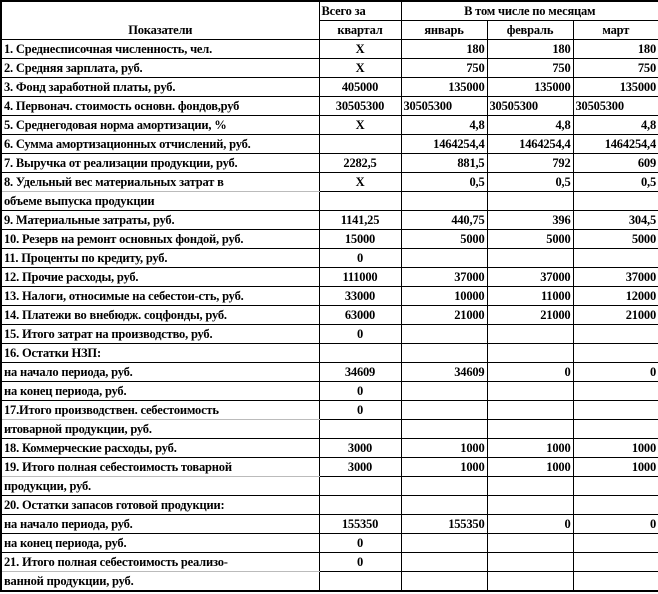 This screenshot has height=594, width=658. Describe the element at coordinates (615, 467) in the screenshot. I see `cell-march: 1000` at that location.